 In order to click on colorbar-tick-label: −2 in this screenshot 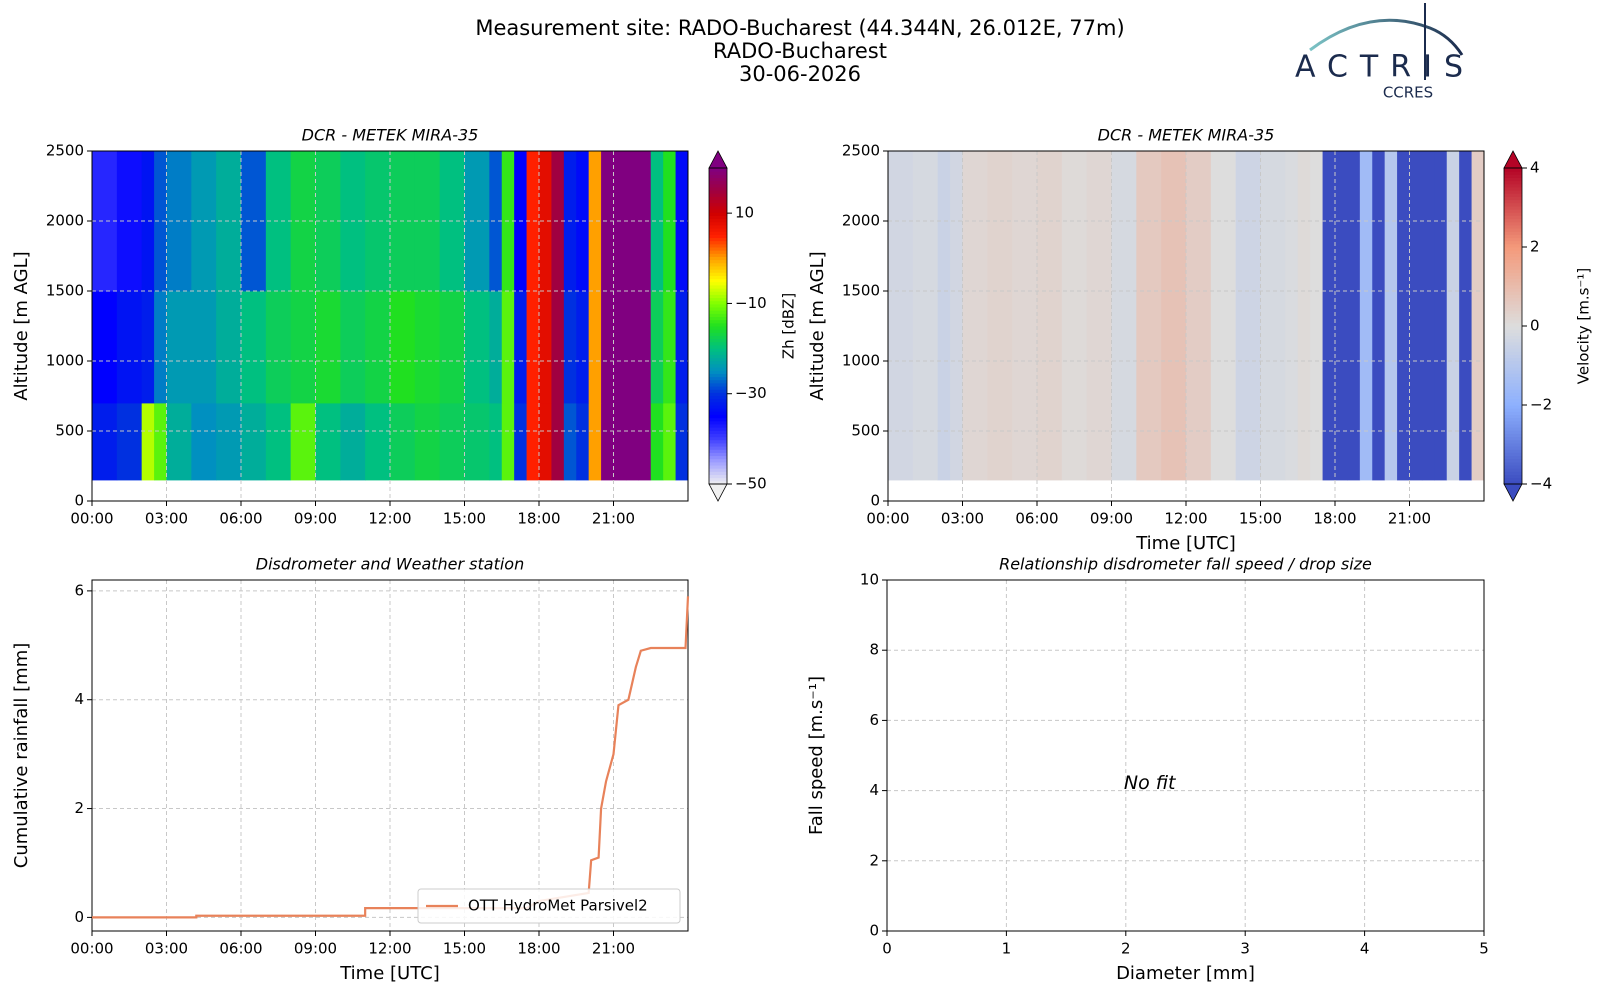, I will do `click(1541, 405)`.